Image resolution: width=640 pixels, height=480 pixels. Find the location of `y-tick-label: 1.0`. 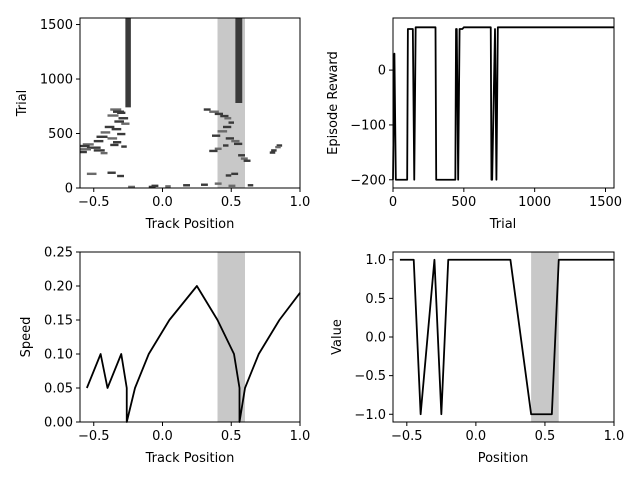

y-tick-label: 1.0 is located at coordinates (375, 260).